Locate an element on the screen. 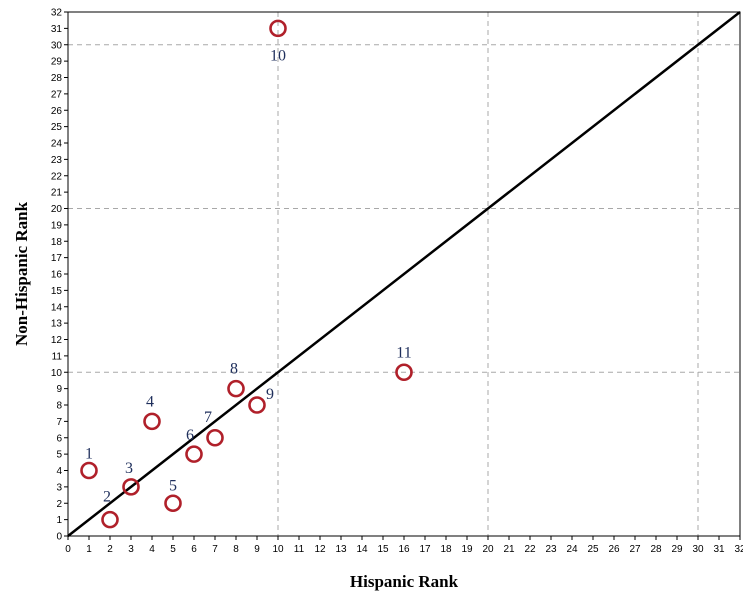 The width and height of the screenshot is (743, 594). y-tick-label: 12 is located at coordinates (57, 340).